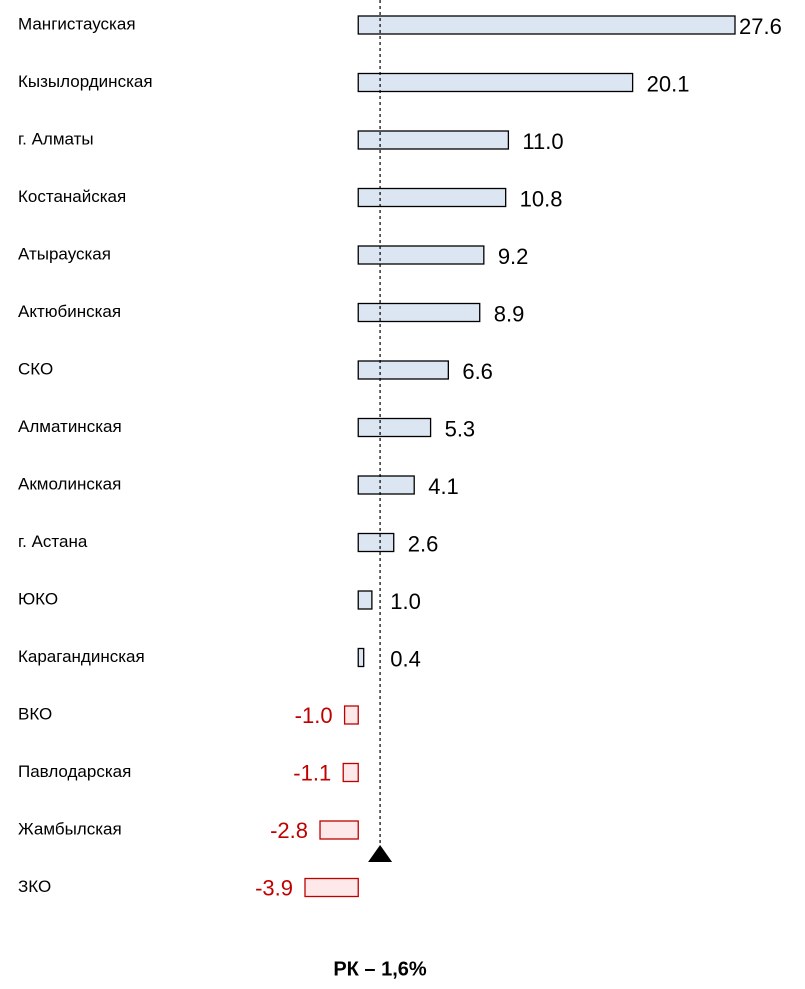 This screenshot has width=805, height=989. I want to click on category-label: Актюбинская, so click(69, 311).